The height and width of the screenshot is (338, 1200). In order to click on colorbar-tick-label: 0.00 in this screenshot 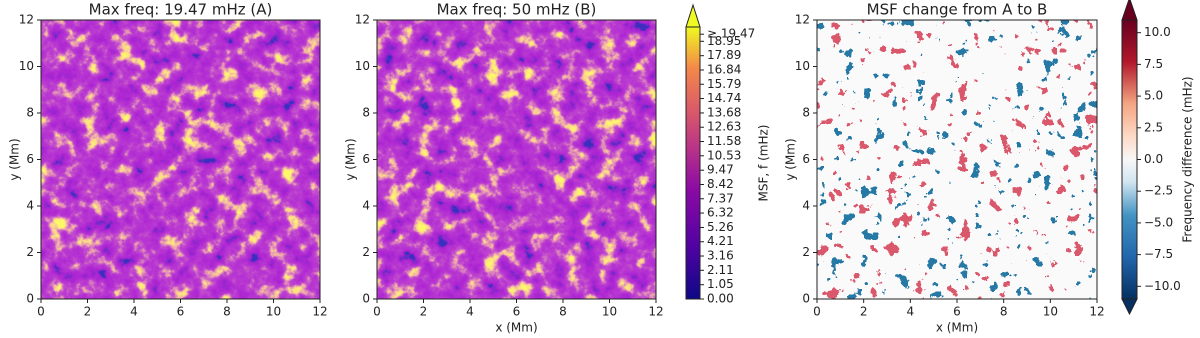, I will do `click(720, 299)`.